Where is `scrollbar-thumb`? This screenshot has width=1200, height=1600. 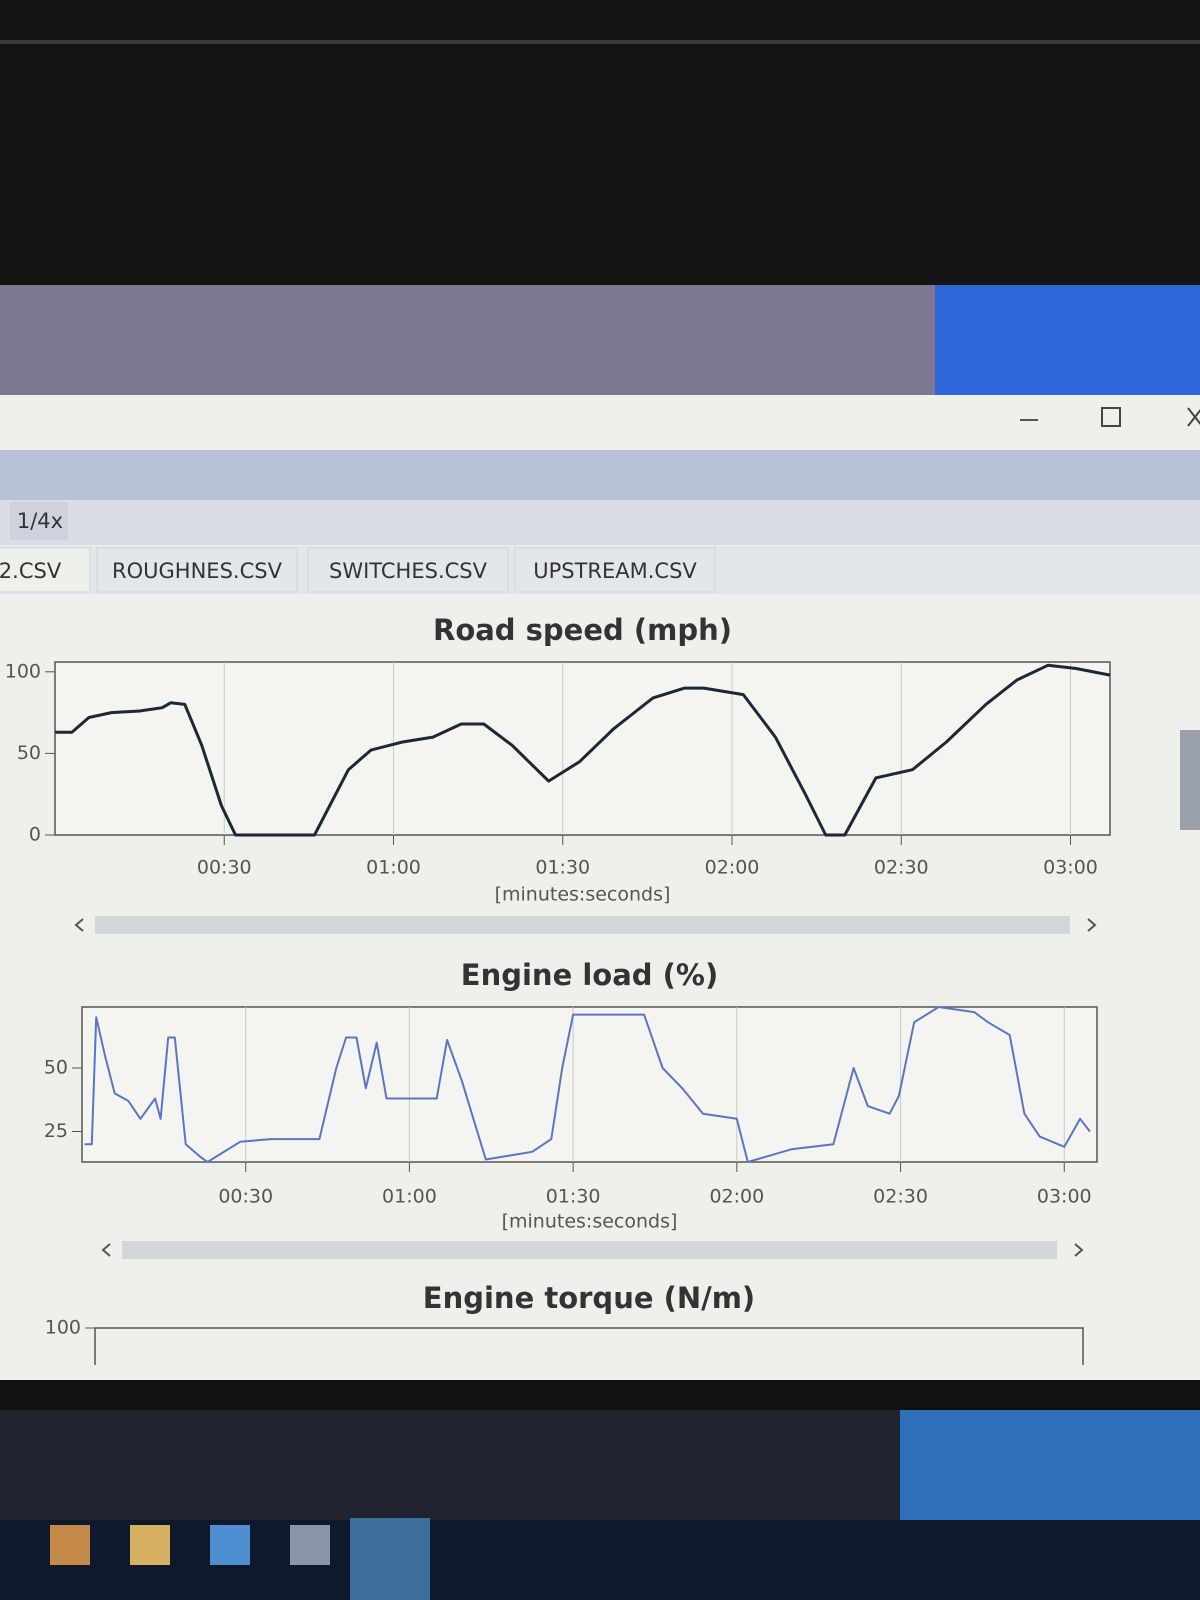
scrollbar-thumb is located at coordinates (1190, 780).